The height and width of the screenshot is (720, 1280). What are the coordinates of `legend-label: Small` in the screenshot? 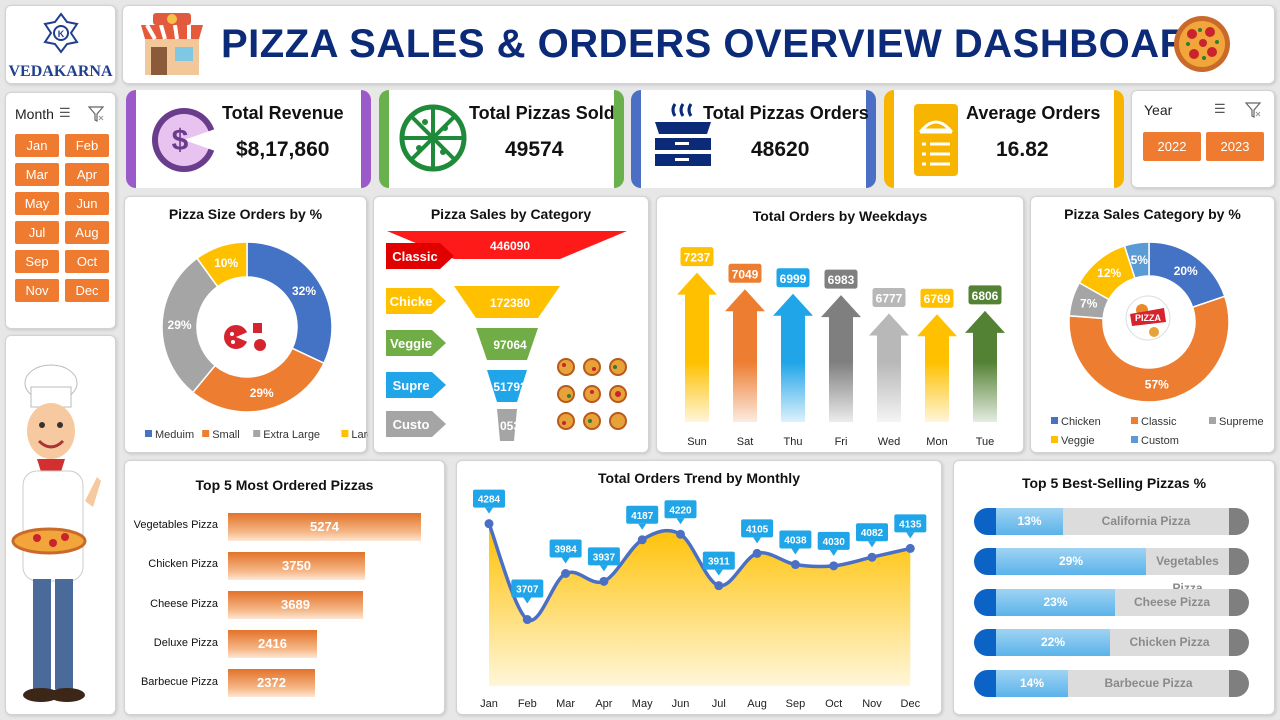 It's located at (226, 435).